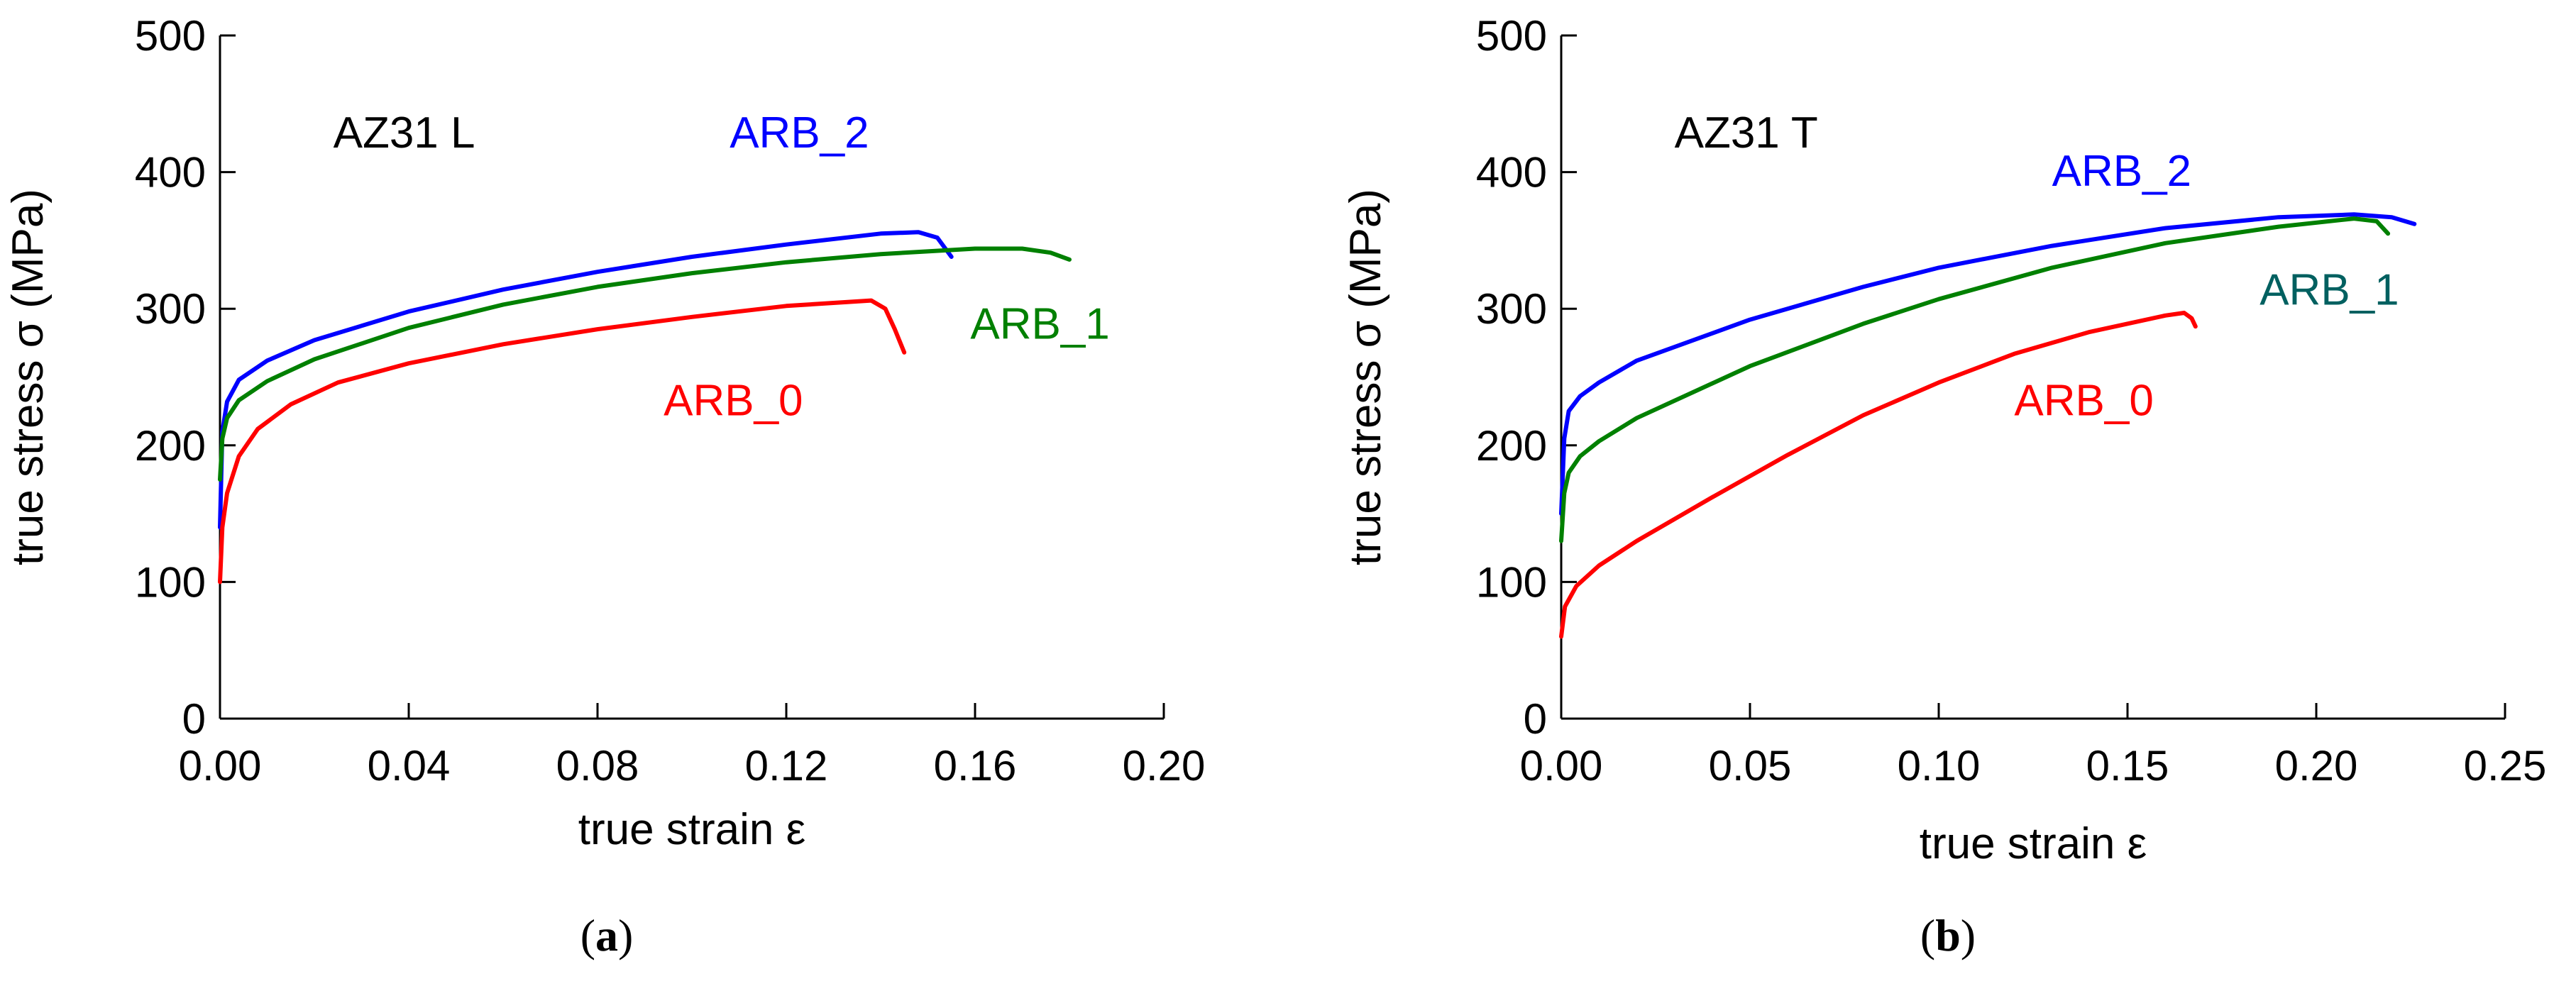  I want to click on x-tick-label: 0.10, so click(1939, 766).